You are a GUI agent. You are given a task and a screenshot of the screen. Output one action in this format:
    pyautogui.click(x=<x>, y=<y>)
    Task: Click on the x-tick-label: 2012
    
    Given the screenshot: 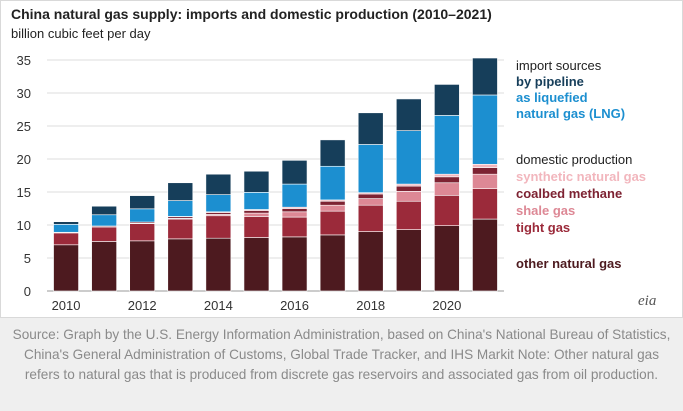 What is the action you would take?
    pyautogui.click(x=142, y=305)
    